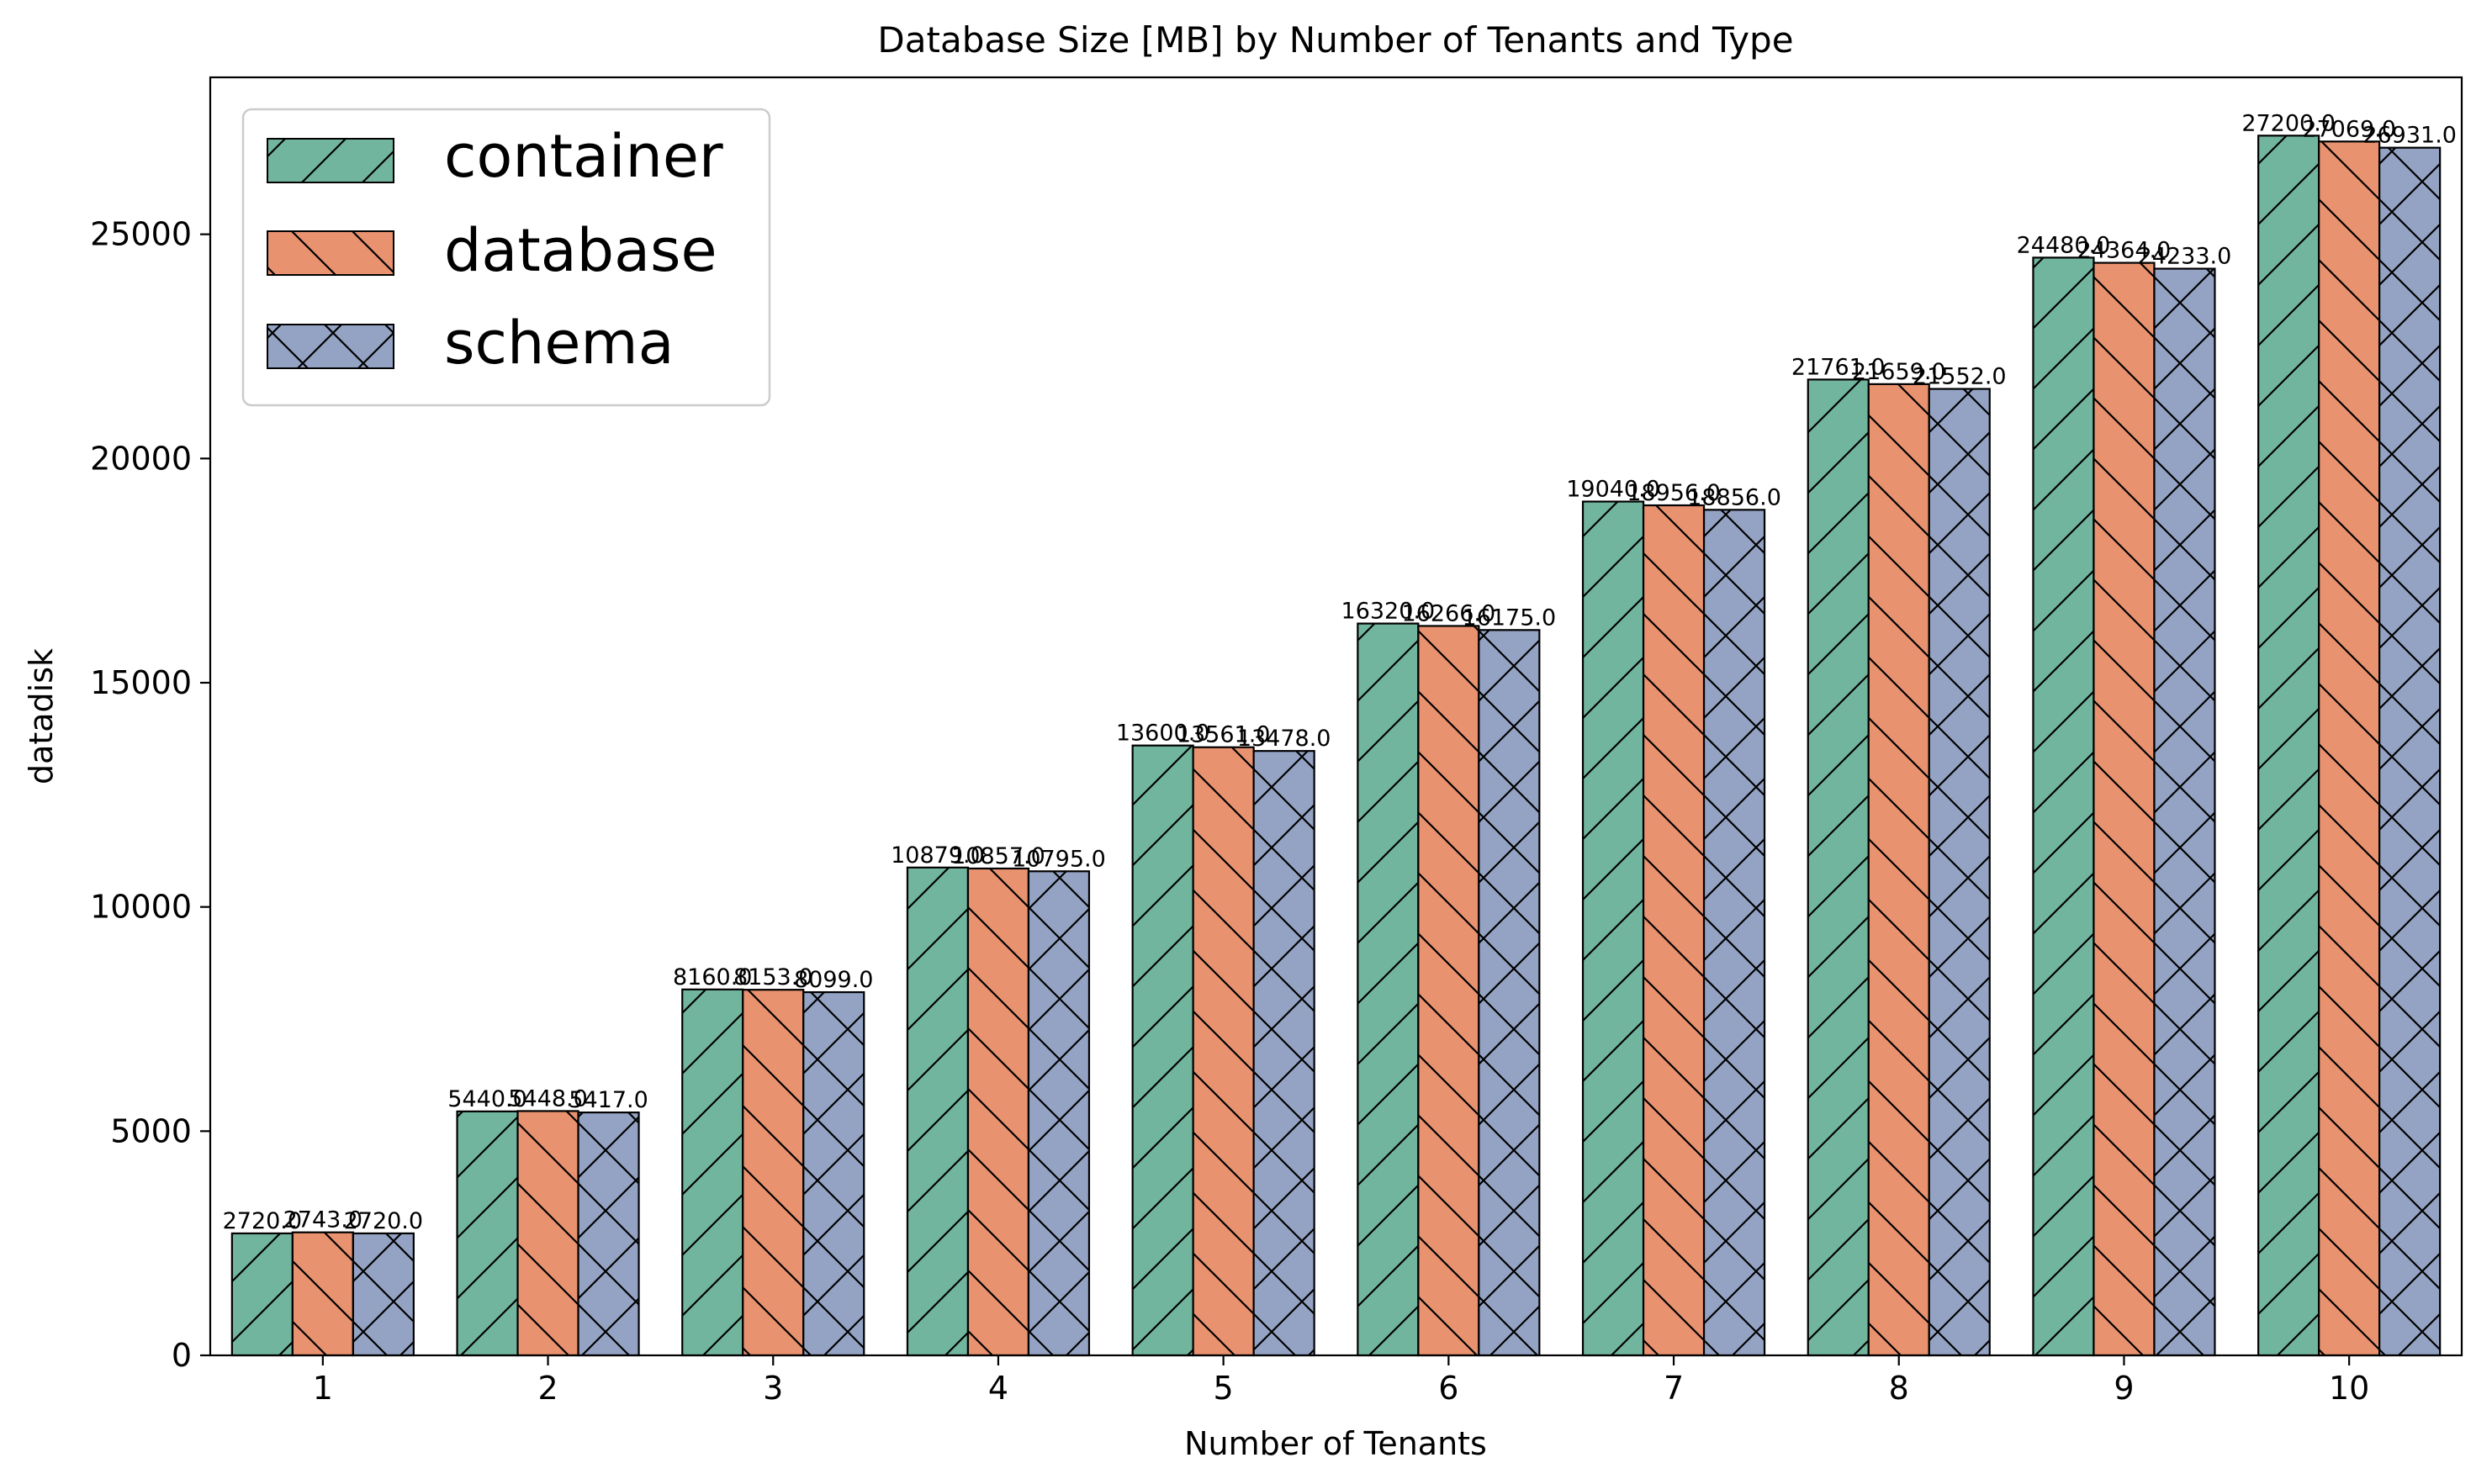 Image resolution: width=2492 pixels, height=1484 pixels. I want to click on value-label-schema-4: 10795.0, so click(1059, 859).